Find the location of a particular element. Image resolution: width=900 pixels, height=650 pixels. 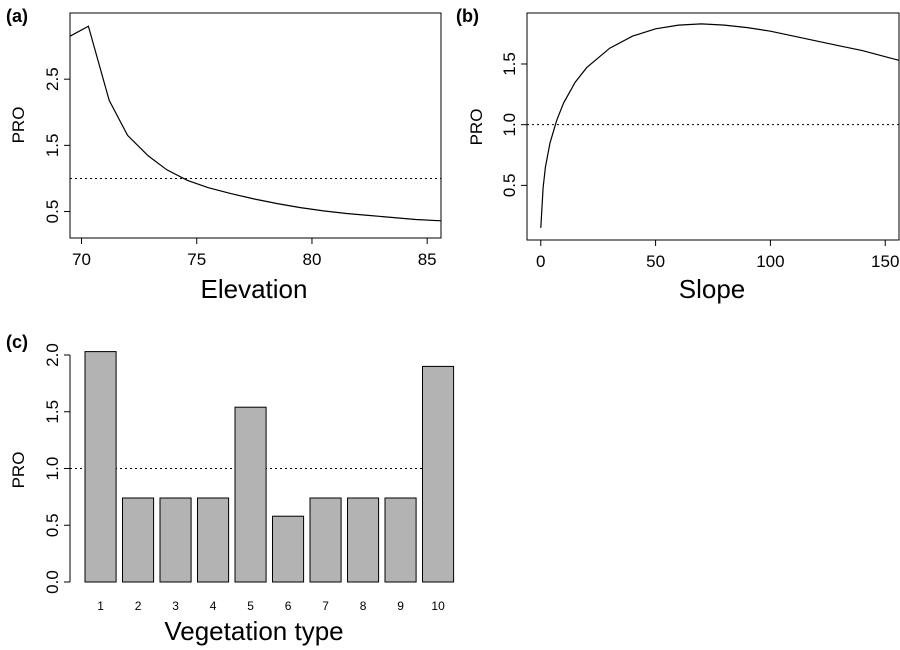

y-axis-b: 0.5 1.0 1.5 is located at coordinates (513, 124).